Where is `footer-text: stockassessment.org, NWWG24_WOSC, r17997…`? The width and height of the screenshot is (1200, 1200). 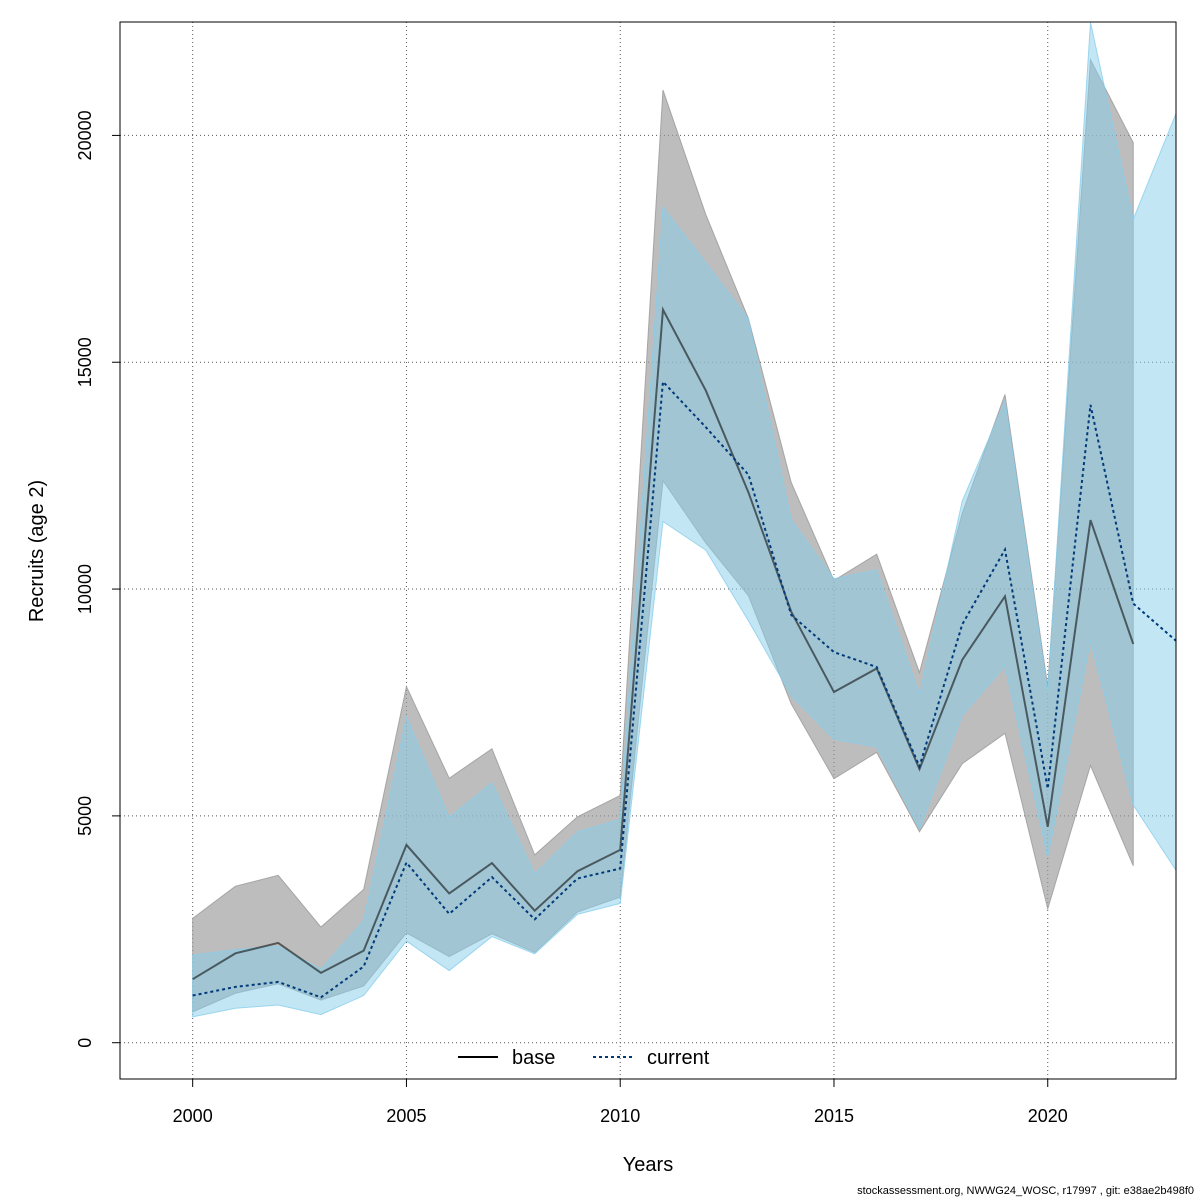
footer-text: stockassessment.org, NWWG24_WOSC, r17997… is located at coordinates (1025, 1191).